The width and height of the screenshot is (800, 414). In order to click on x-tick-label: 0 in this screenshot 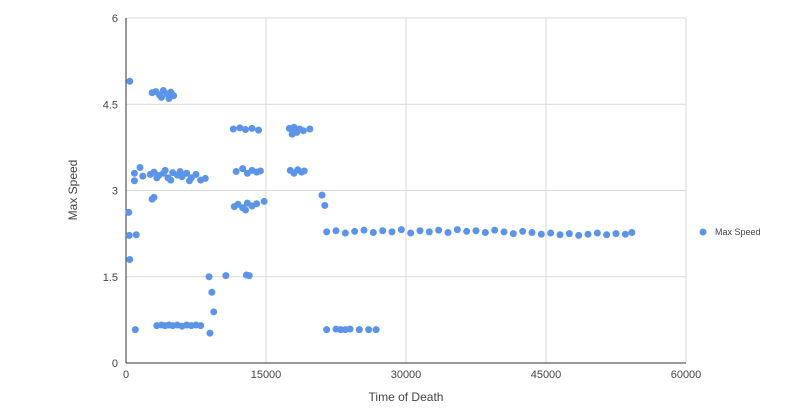, I will do `click(126, 375)`.